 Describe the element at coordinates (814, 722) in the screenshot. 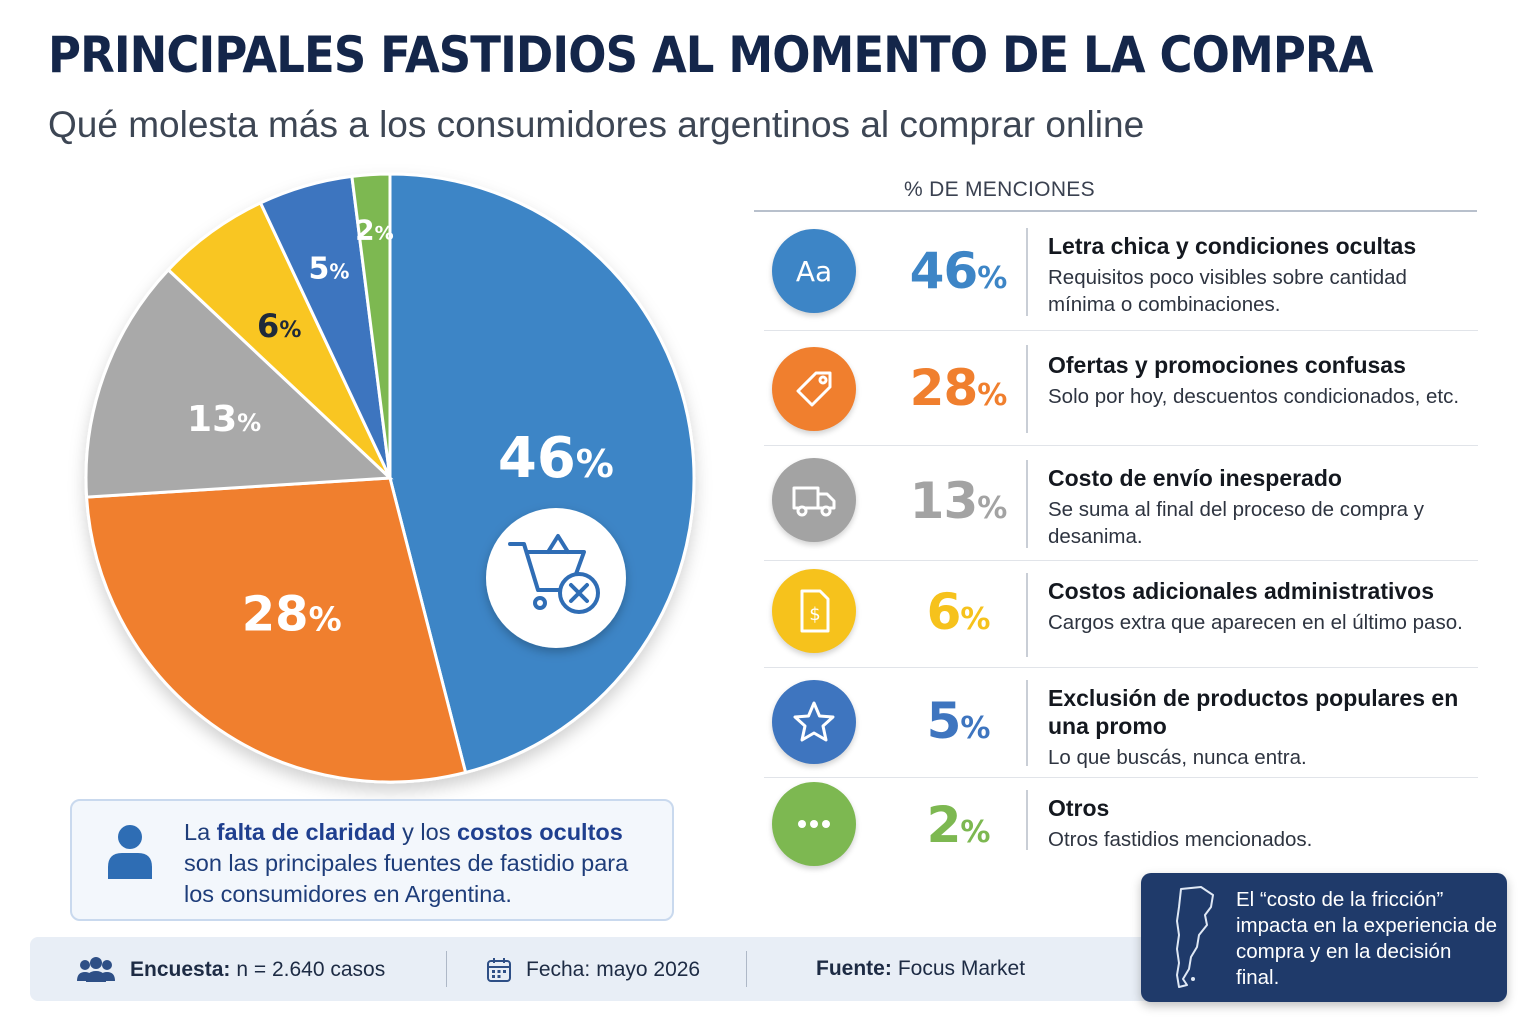

I see `star-icon` at that location.